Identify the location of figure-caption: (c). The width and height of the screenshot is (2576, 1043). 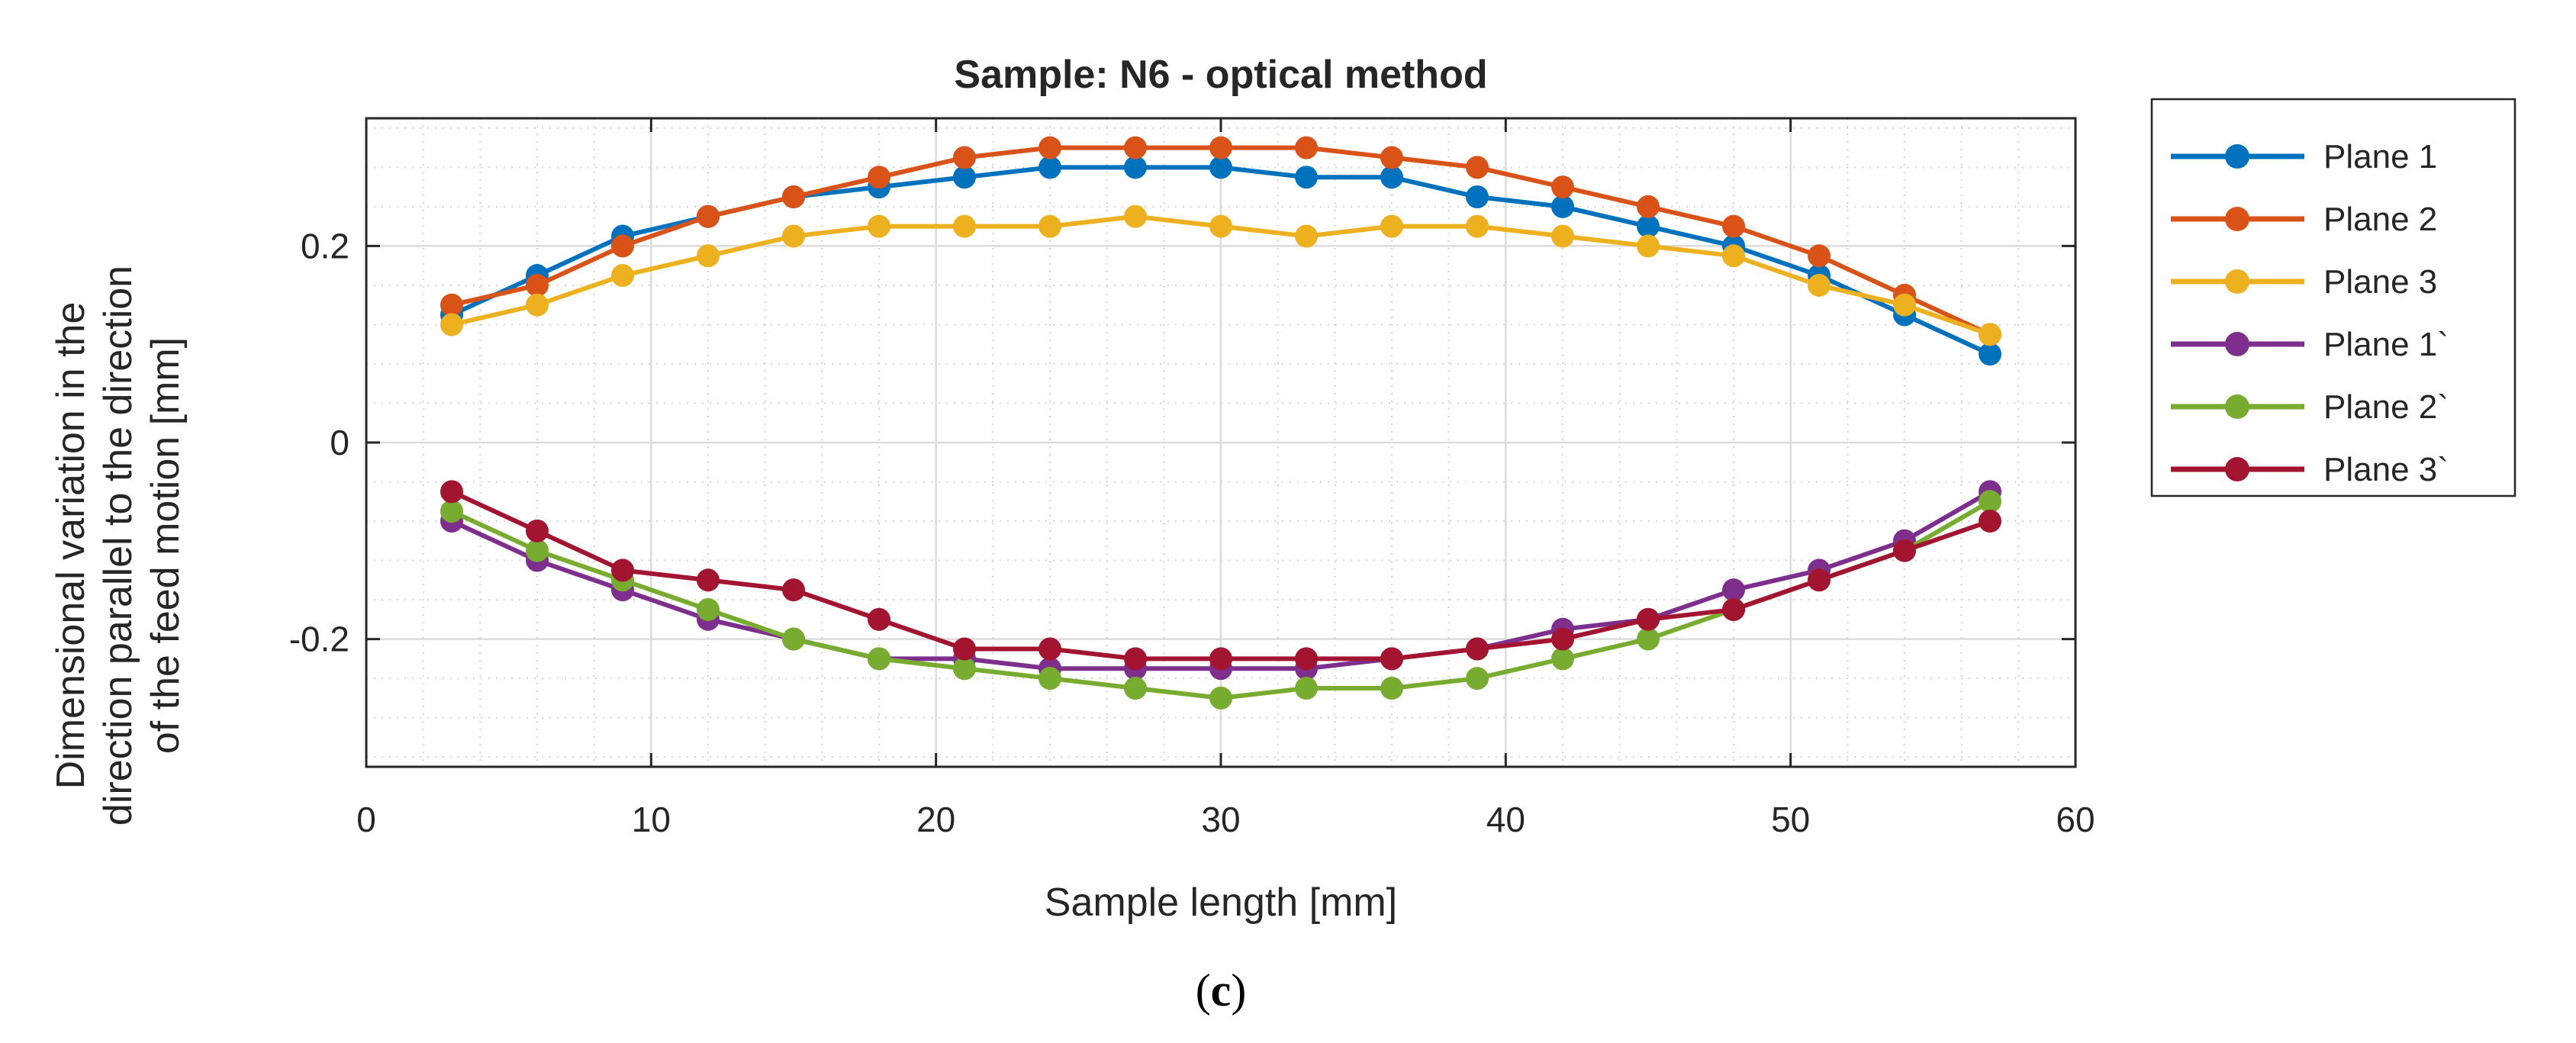
(1221, 991).